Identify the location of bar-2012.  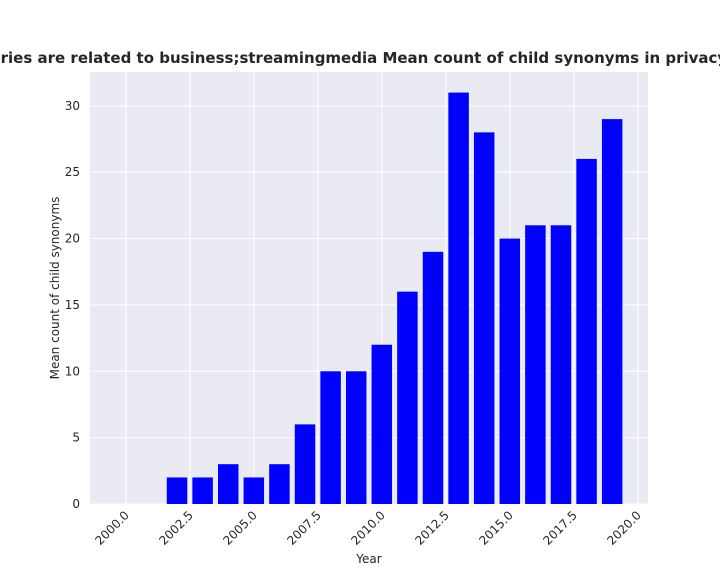
(433, 377).